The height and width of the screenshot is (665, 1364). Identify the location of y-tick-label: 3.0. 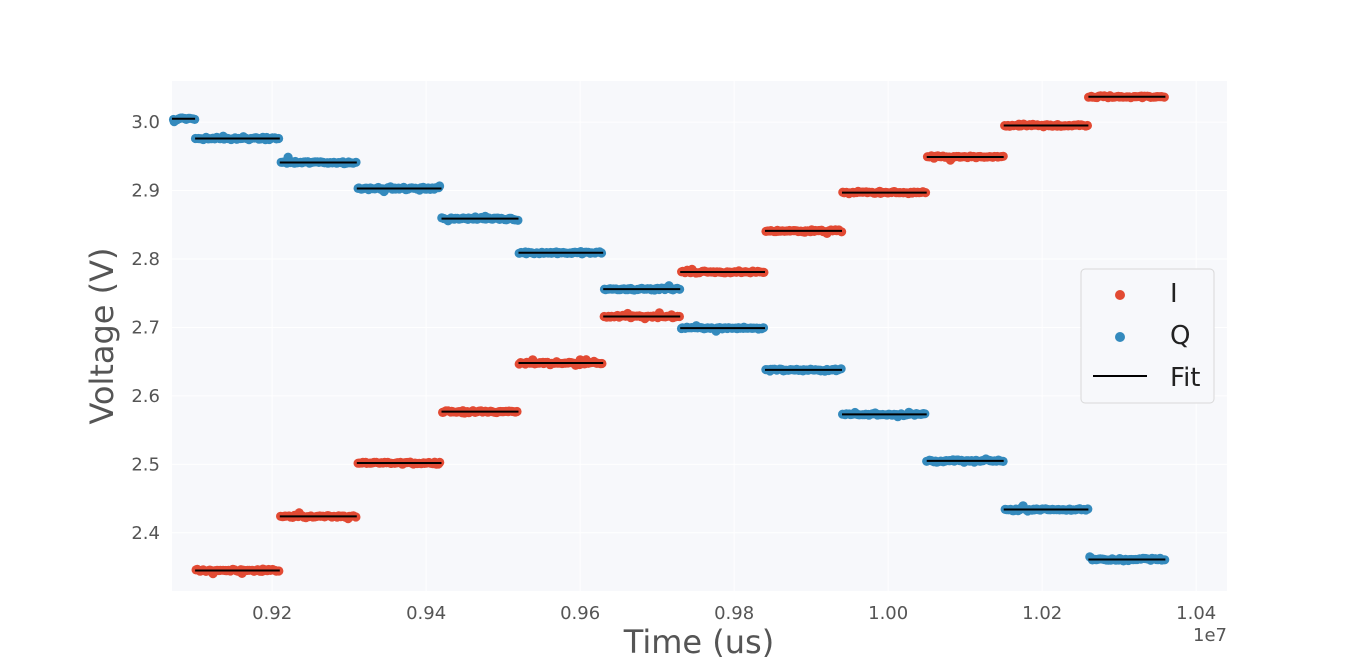
(145, 122).